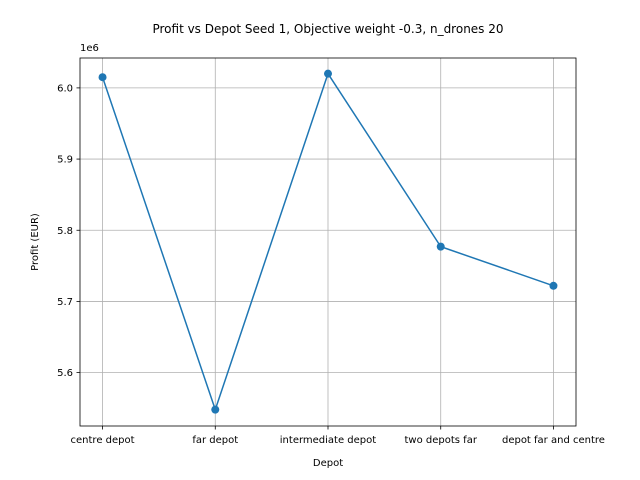  I want to click on y-tick-label: 5.9, so click(65, 160).